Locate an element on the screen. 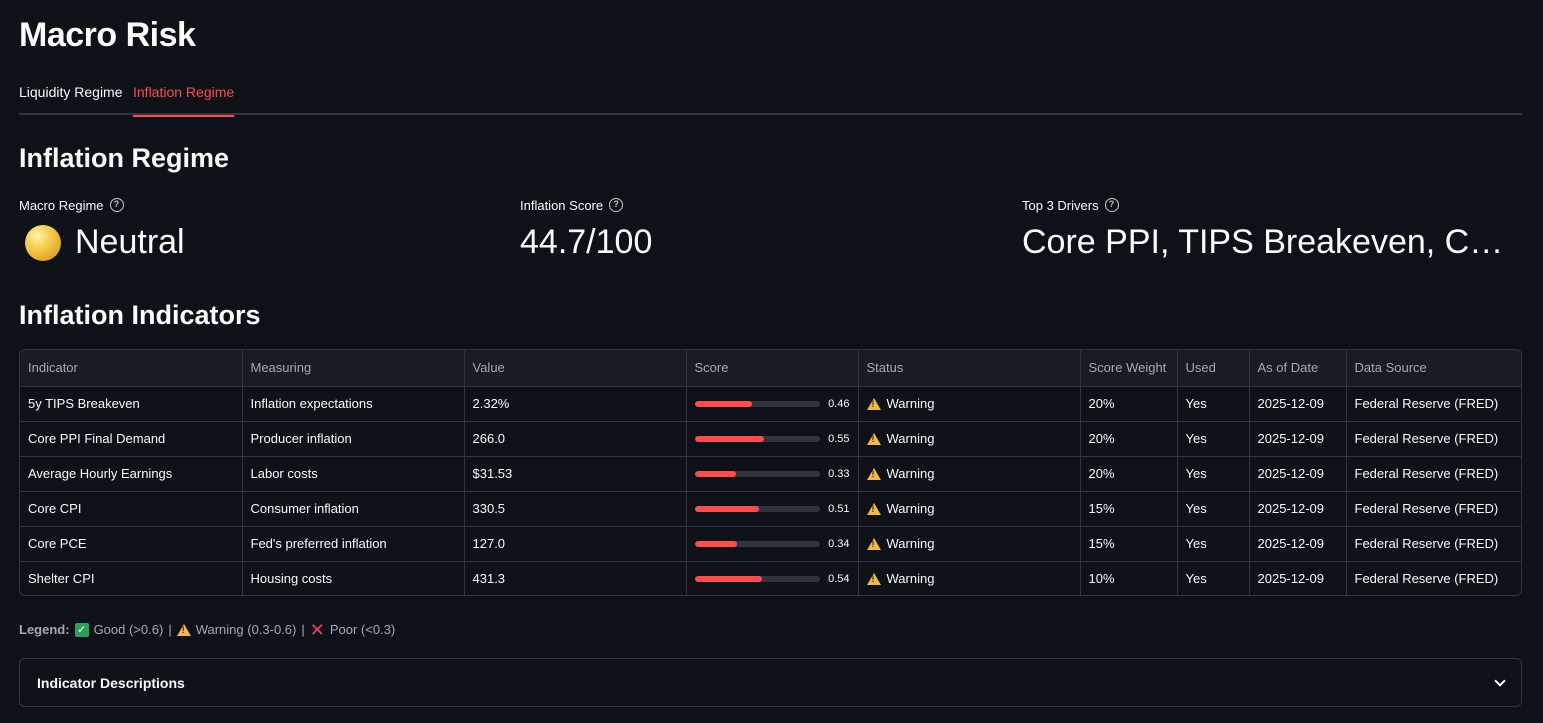 The image size is (1543, 723). column-header: Value is located at coordinates (575, 368).